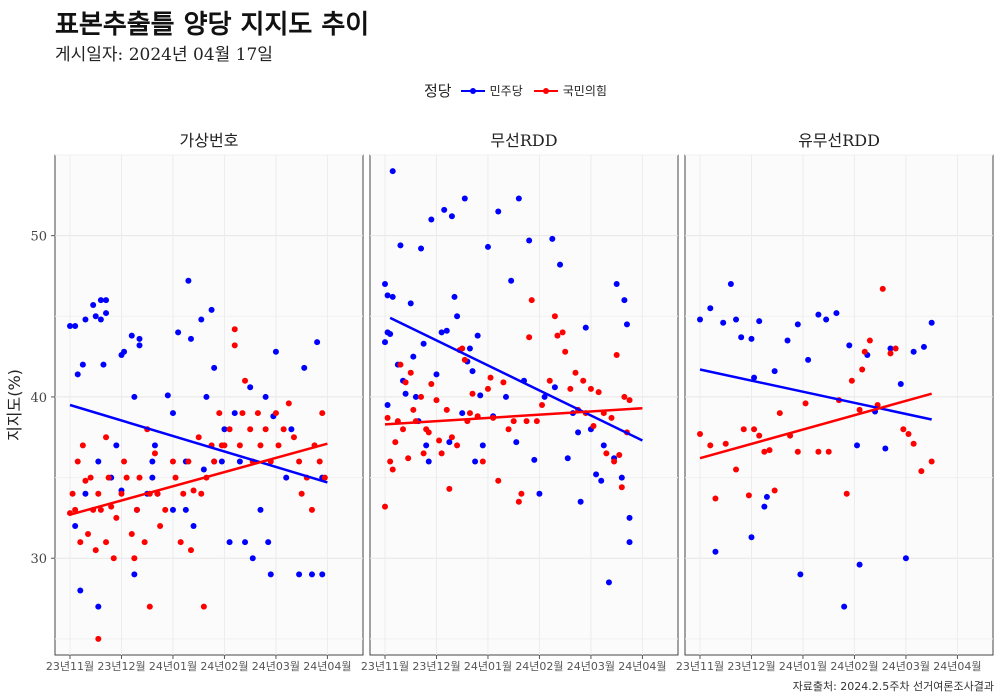 This screenshot has height=700, width=1000. I want to click on y-tick-label: 50, so click(38, 237).